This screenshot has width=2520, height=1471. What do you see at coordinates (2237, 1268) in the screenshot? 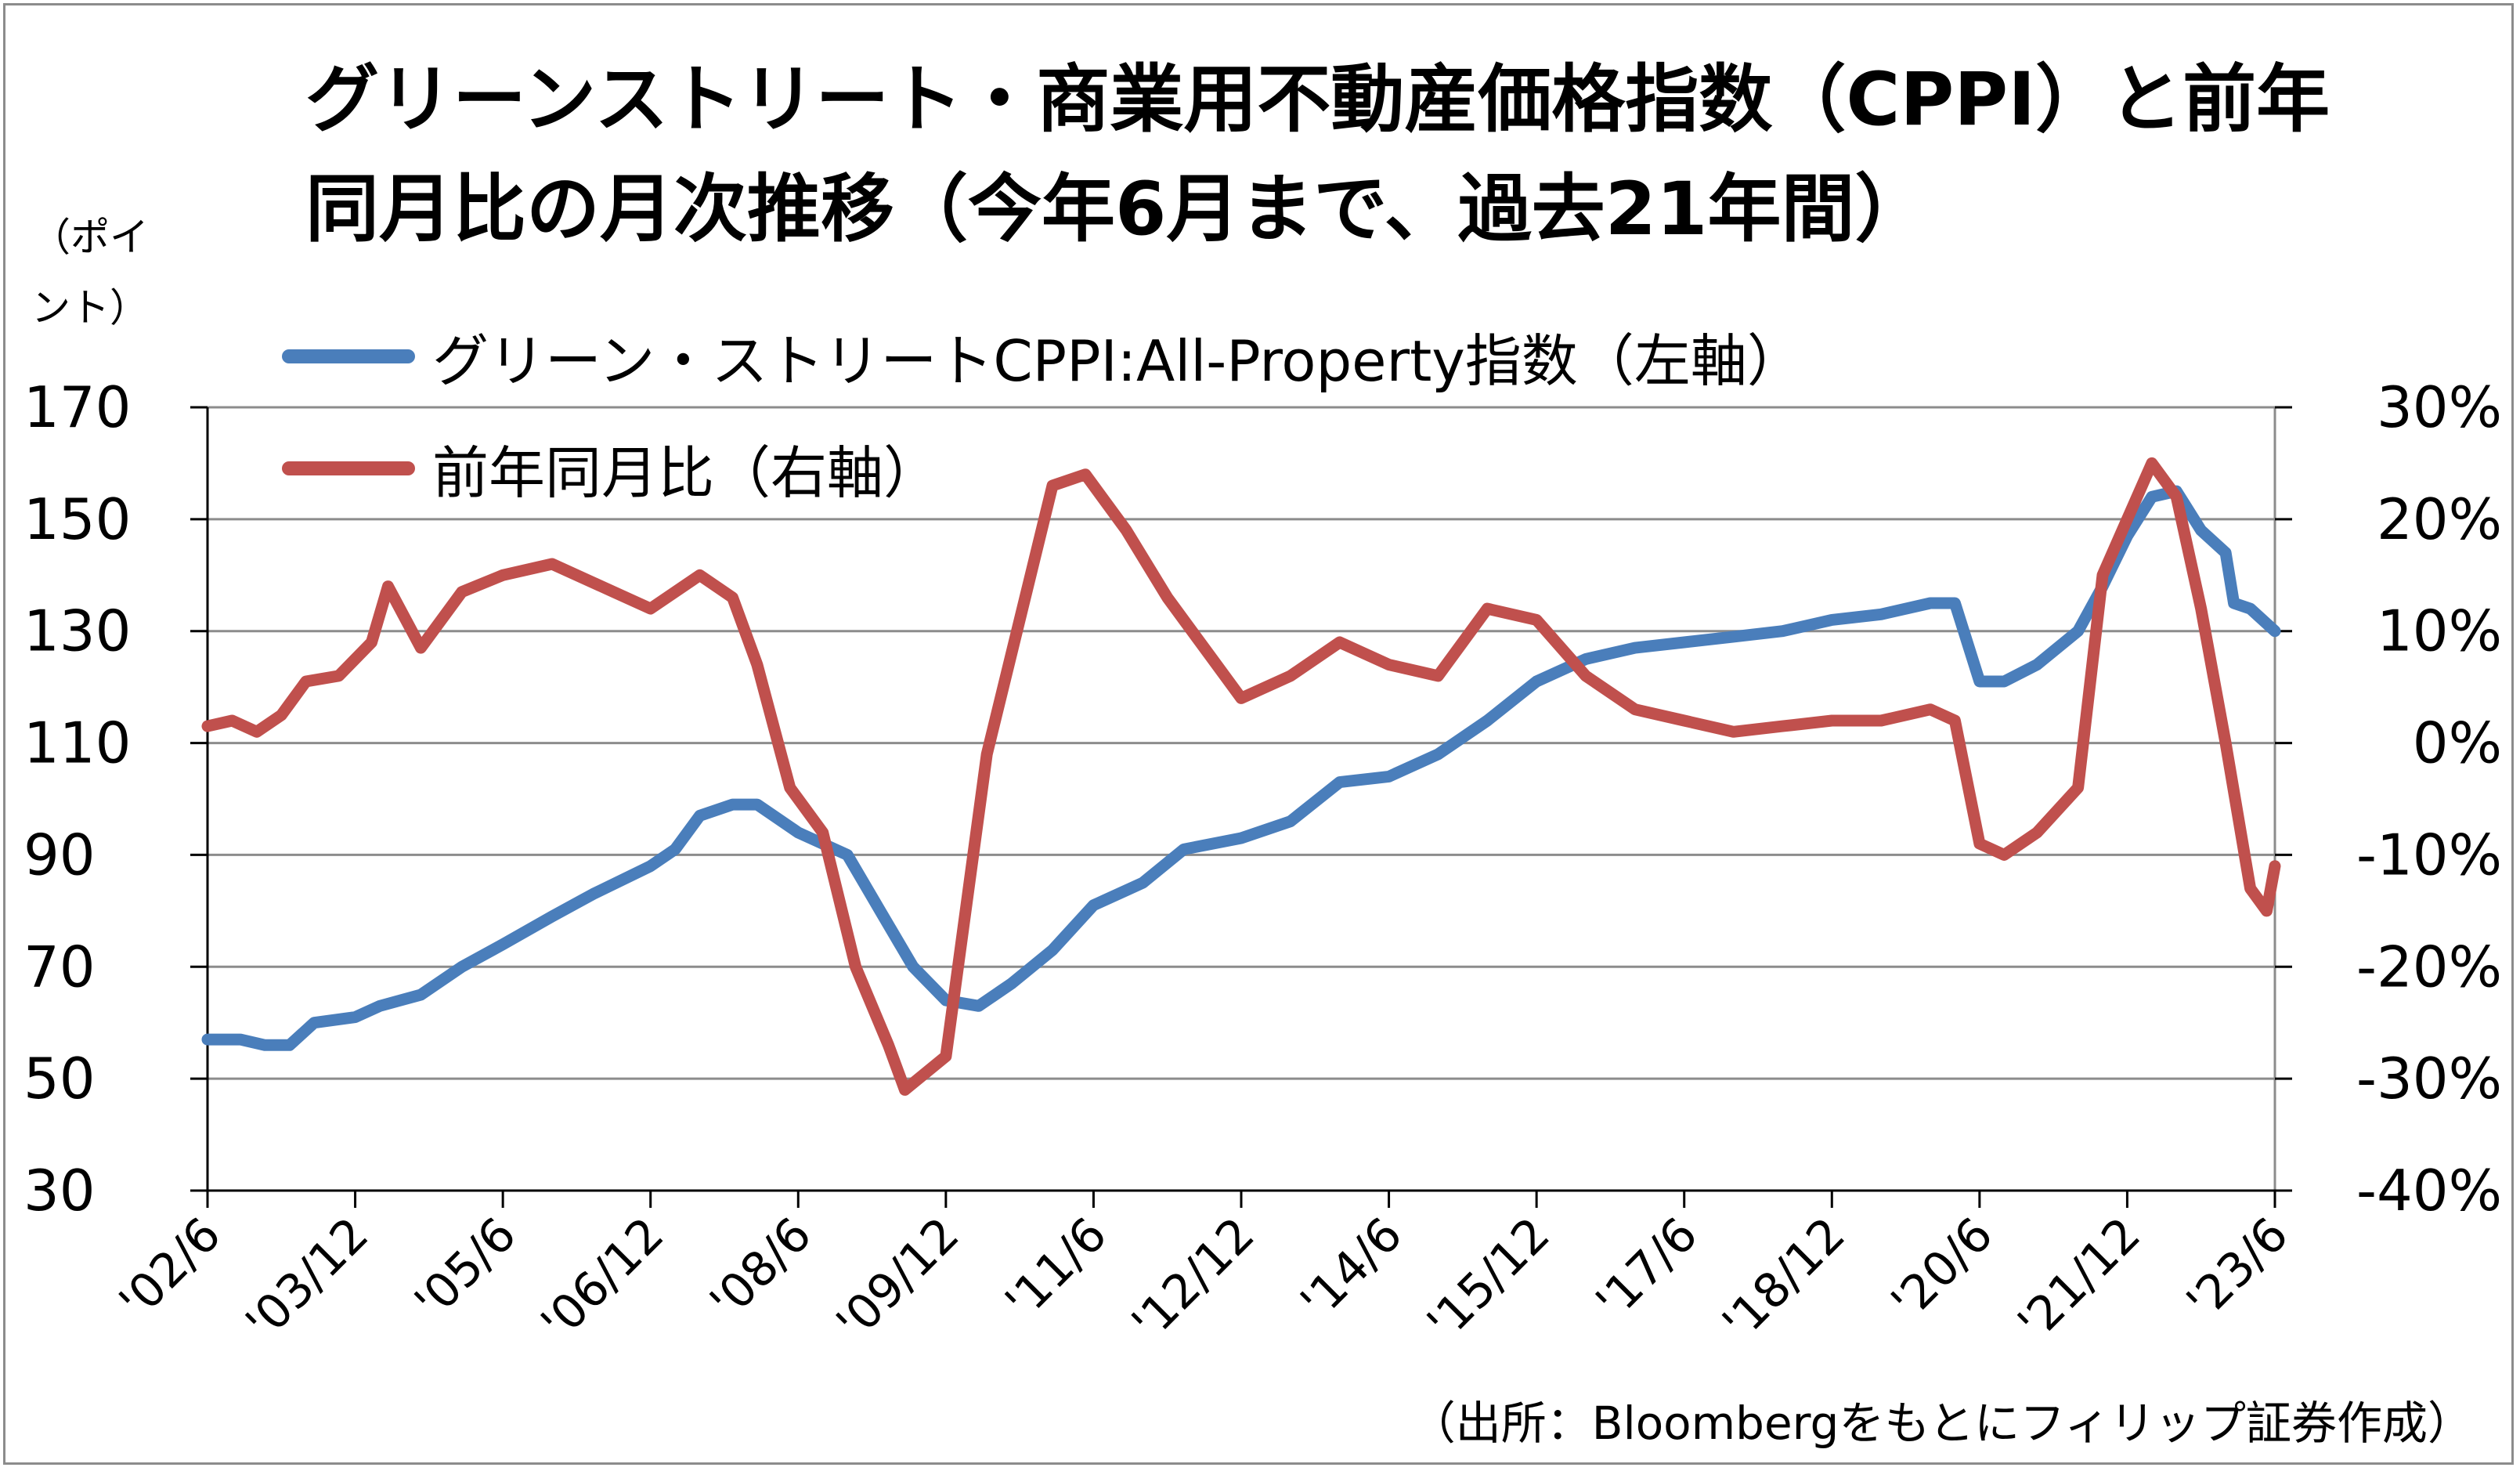
I see `x-tick-label: '23/6` at bounding box center [2237, 1268].